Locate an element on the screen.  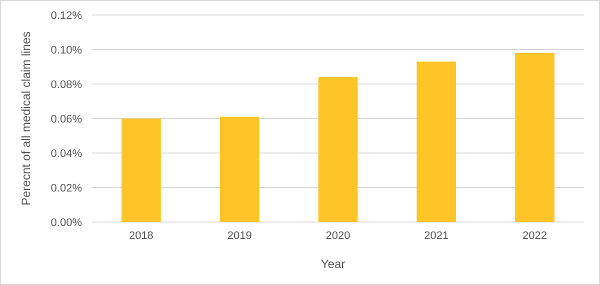
y-tick-label: 0.00% is located at coordinates (66, 222).